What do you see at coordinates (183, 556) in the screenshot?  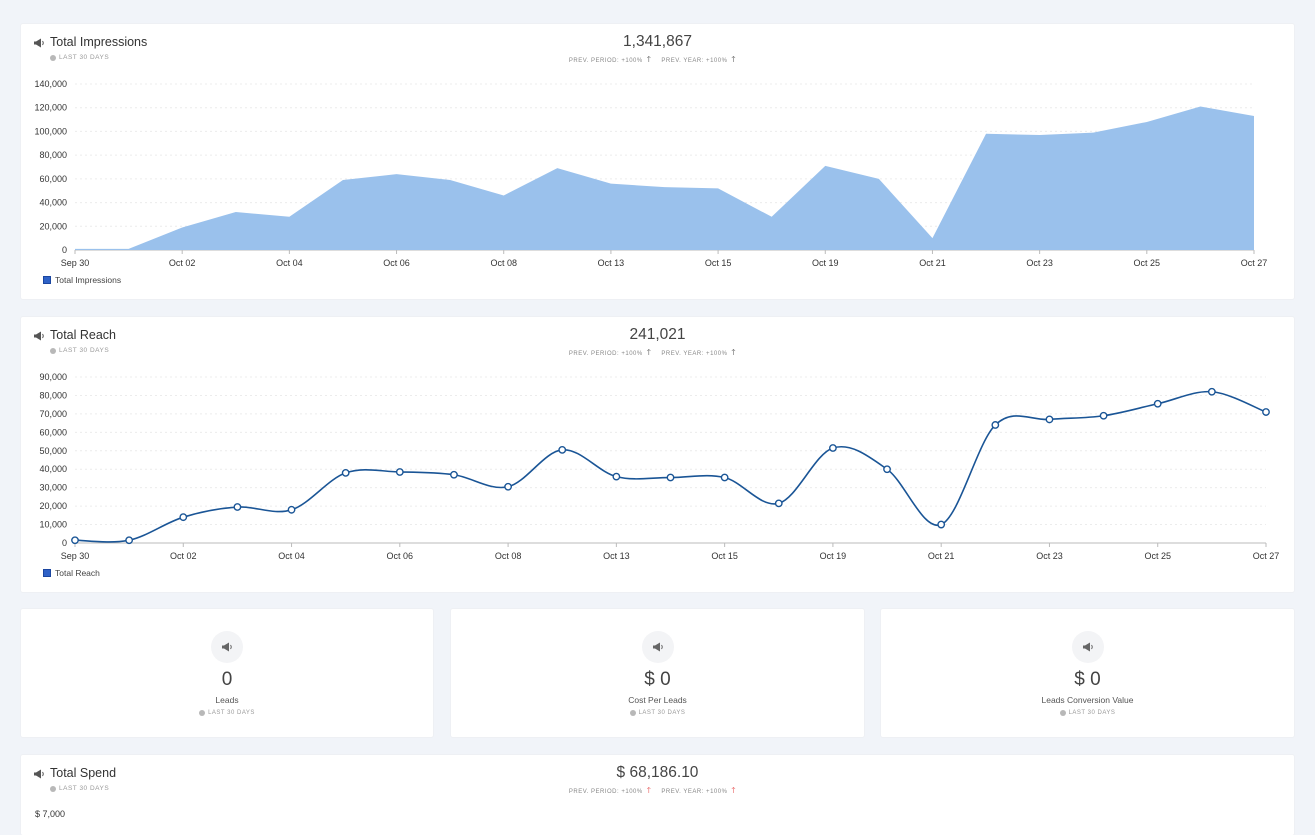 I see `x-tick-label: Oct 02` at bounding box center [183, 556].